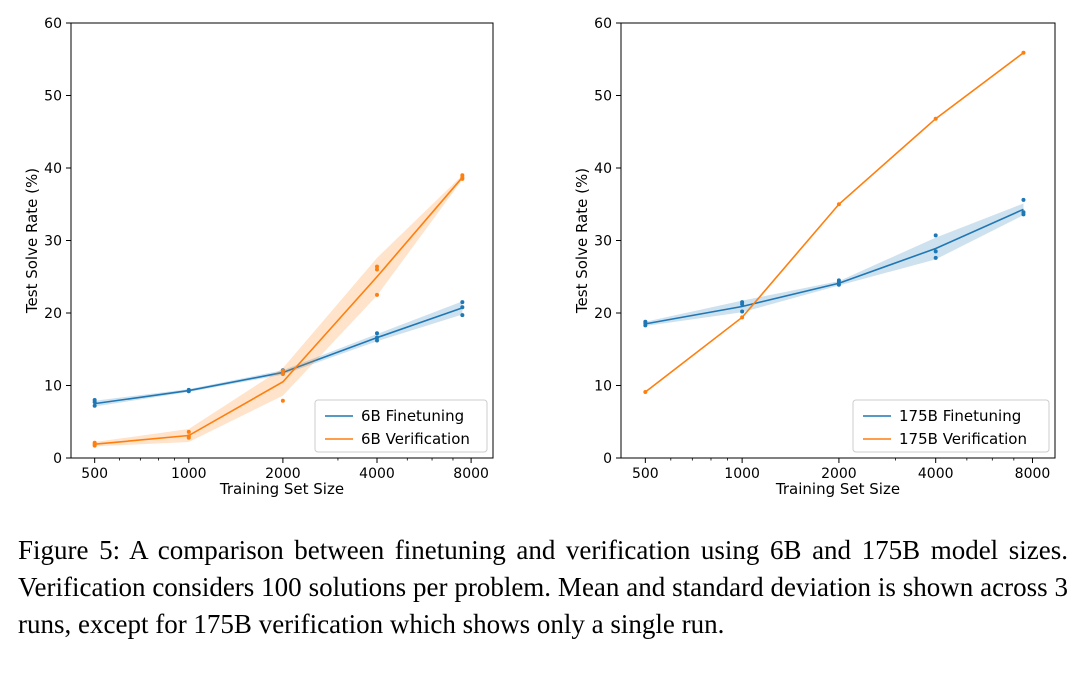 The width and height of the screenshot is (1080, 680). What do you see at coordinates (960, 416) in the screenshot?
I see `legend-label: 175B Finetuning` at bounding box center [960, 416].